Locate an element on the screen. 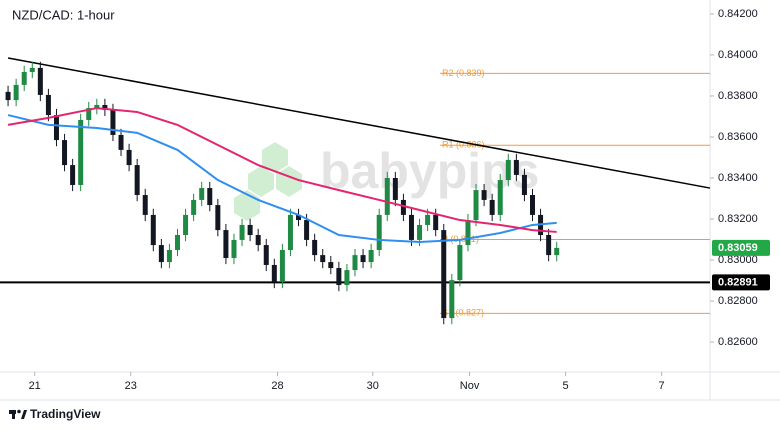 The width and height of the screenshot is (780, 430). pivot-label: R1 (0.836) is located at coordinates (463, 145).